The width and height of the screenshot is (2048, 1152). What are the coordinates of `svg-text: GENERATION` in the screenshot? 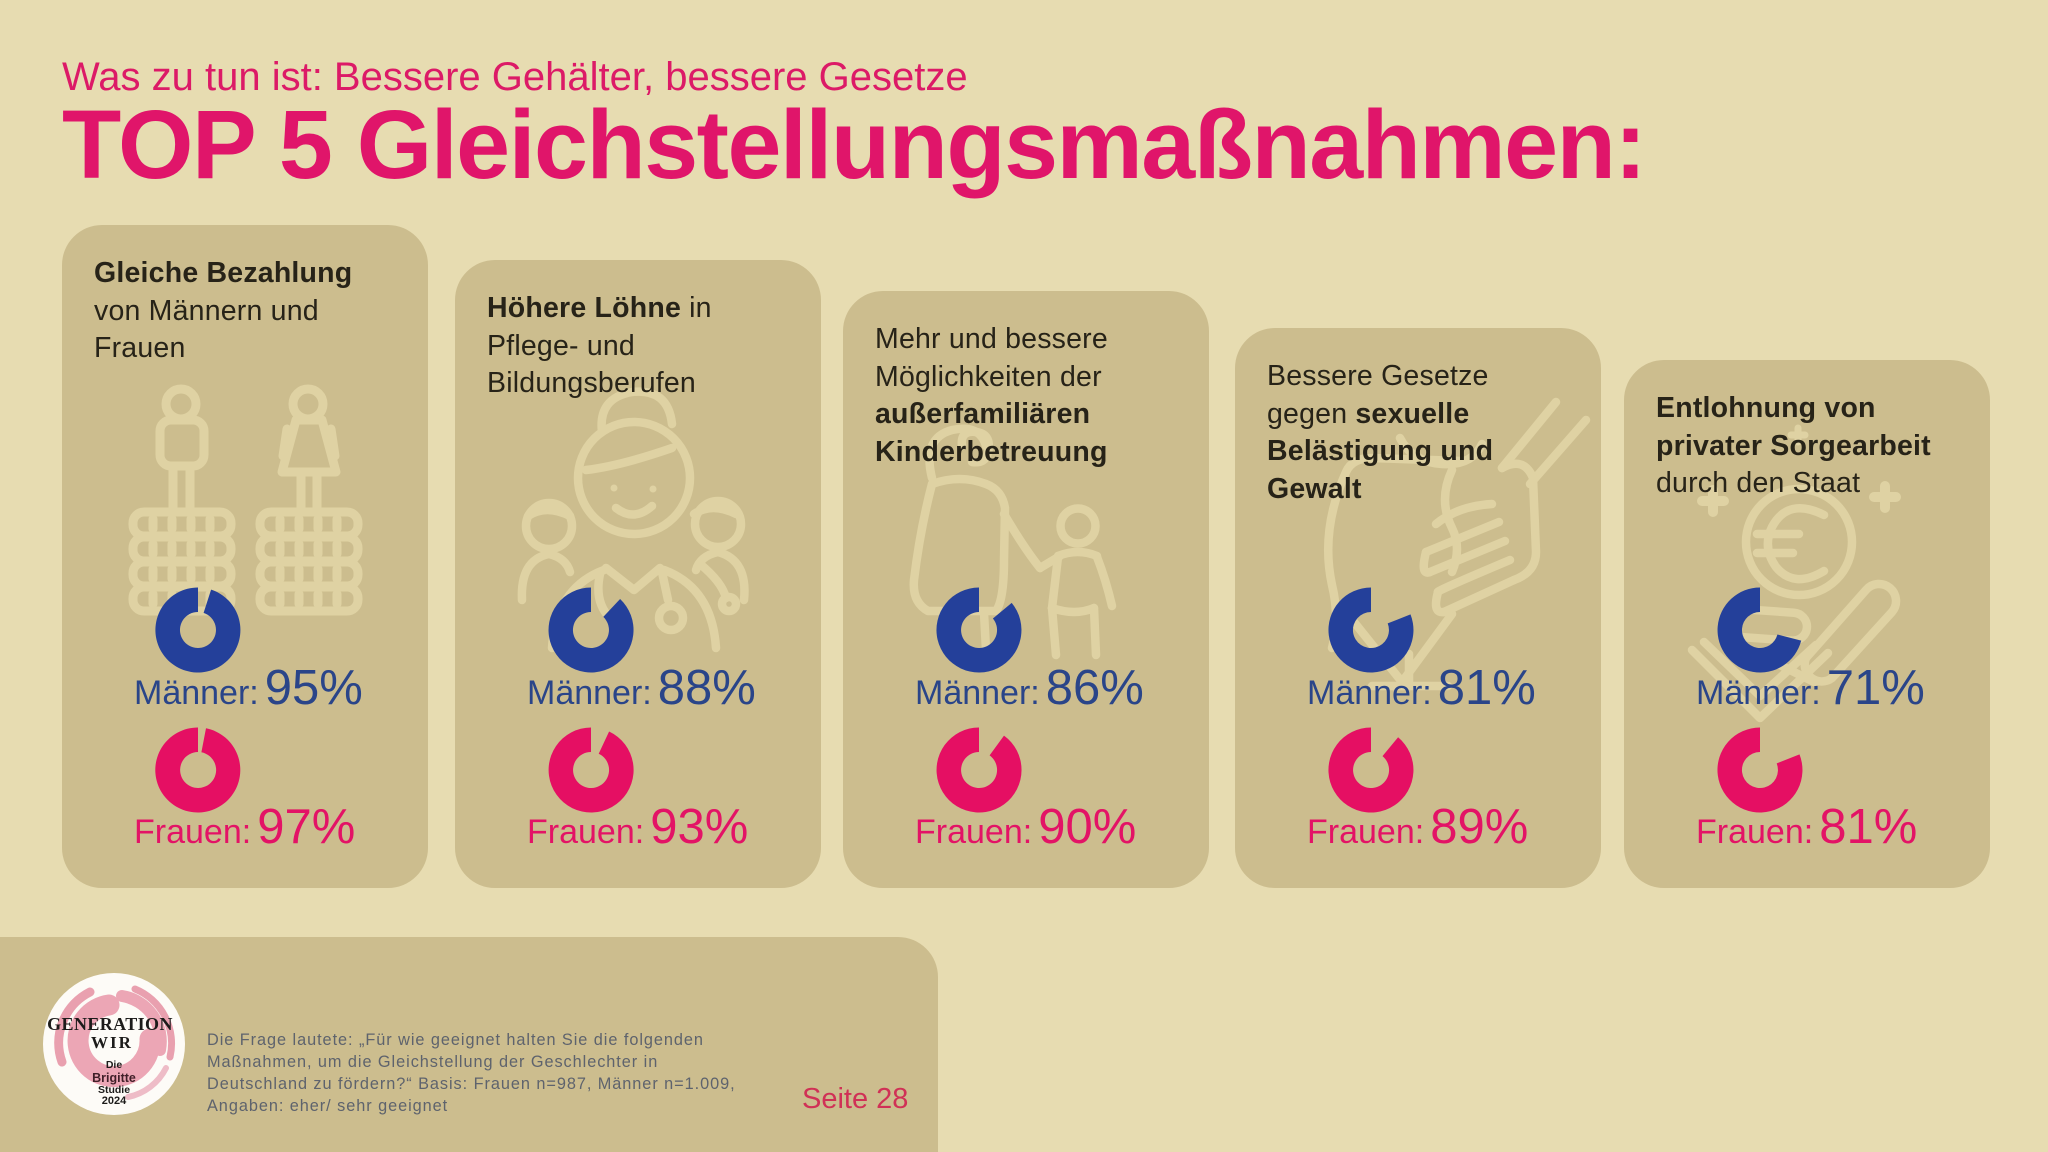 It's located at (110, 1024).